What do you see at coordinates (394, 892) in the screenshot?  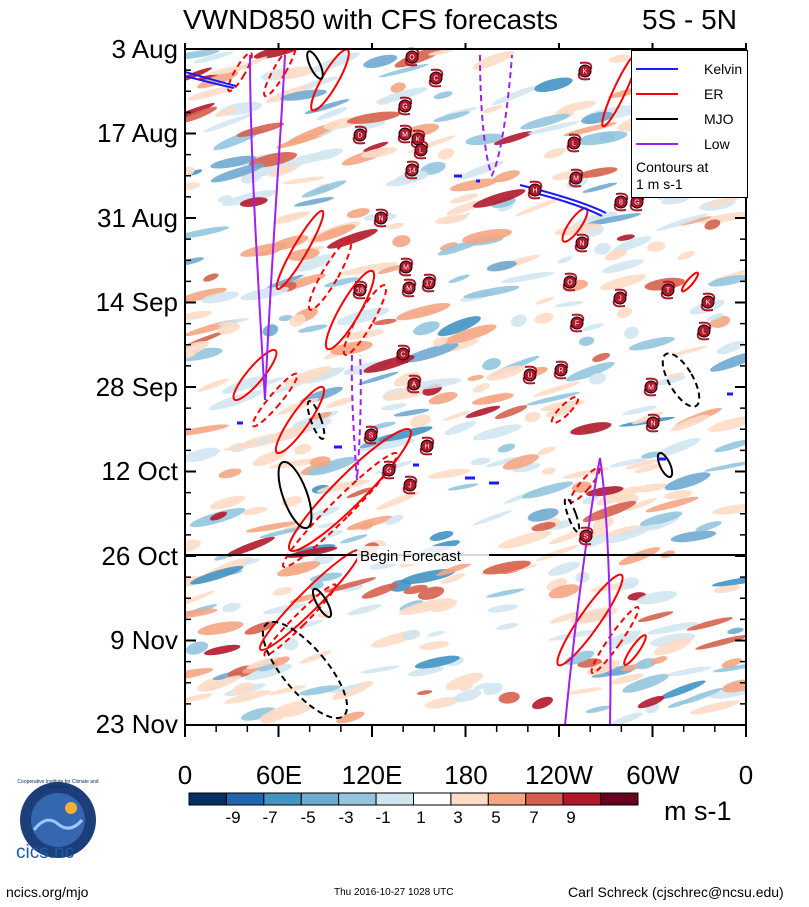 I see `footer-timestamp: Thu 2016-10-27 1028 UTC` at bounding box center [394, 892].